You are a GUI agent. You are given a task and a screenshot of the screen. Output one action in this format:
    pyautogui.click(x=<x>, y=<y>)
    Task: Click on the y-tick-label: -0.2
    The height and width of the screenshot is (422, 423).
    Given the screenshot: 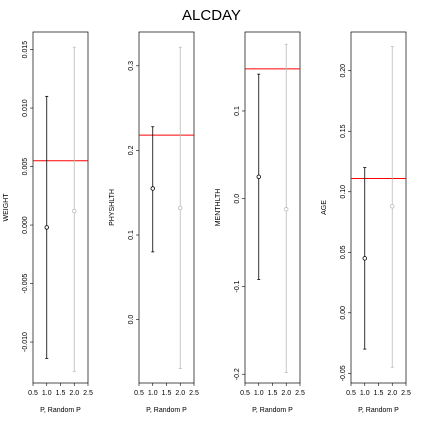 What is the action you would take?
    pyautogui.click(x=237, y=374)
    